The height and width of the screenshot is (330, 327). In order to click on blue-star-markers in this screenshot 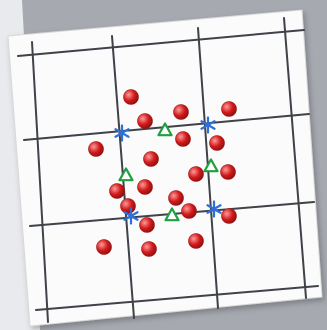, I will do `click(168, 170)`.